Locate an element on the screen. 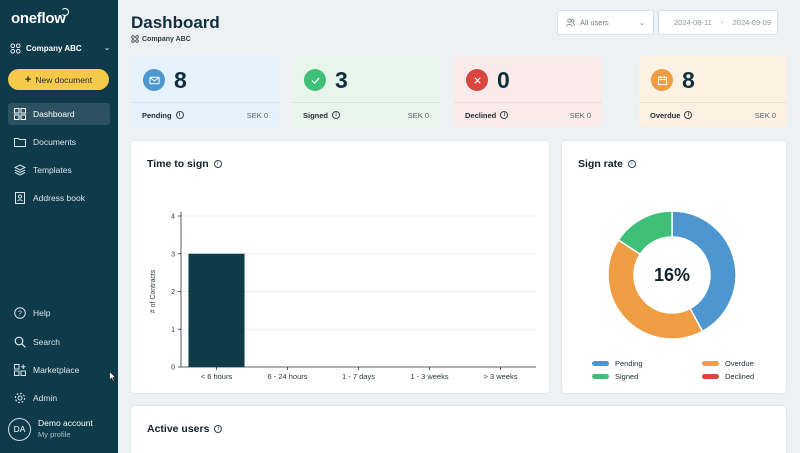 The image size is (800, 453). help-icon: ? is located at coordinates (20, 313).